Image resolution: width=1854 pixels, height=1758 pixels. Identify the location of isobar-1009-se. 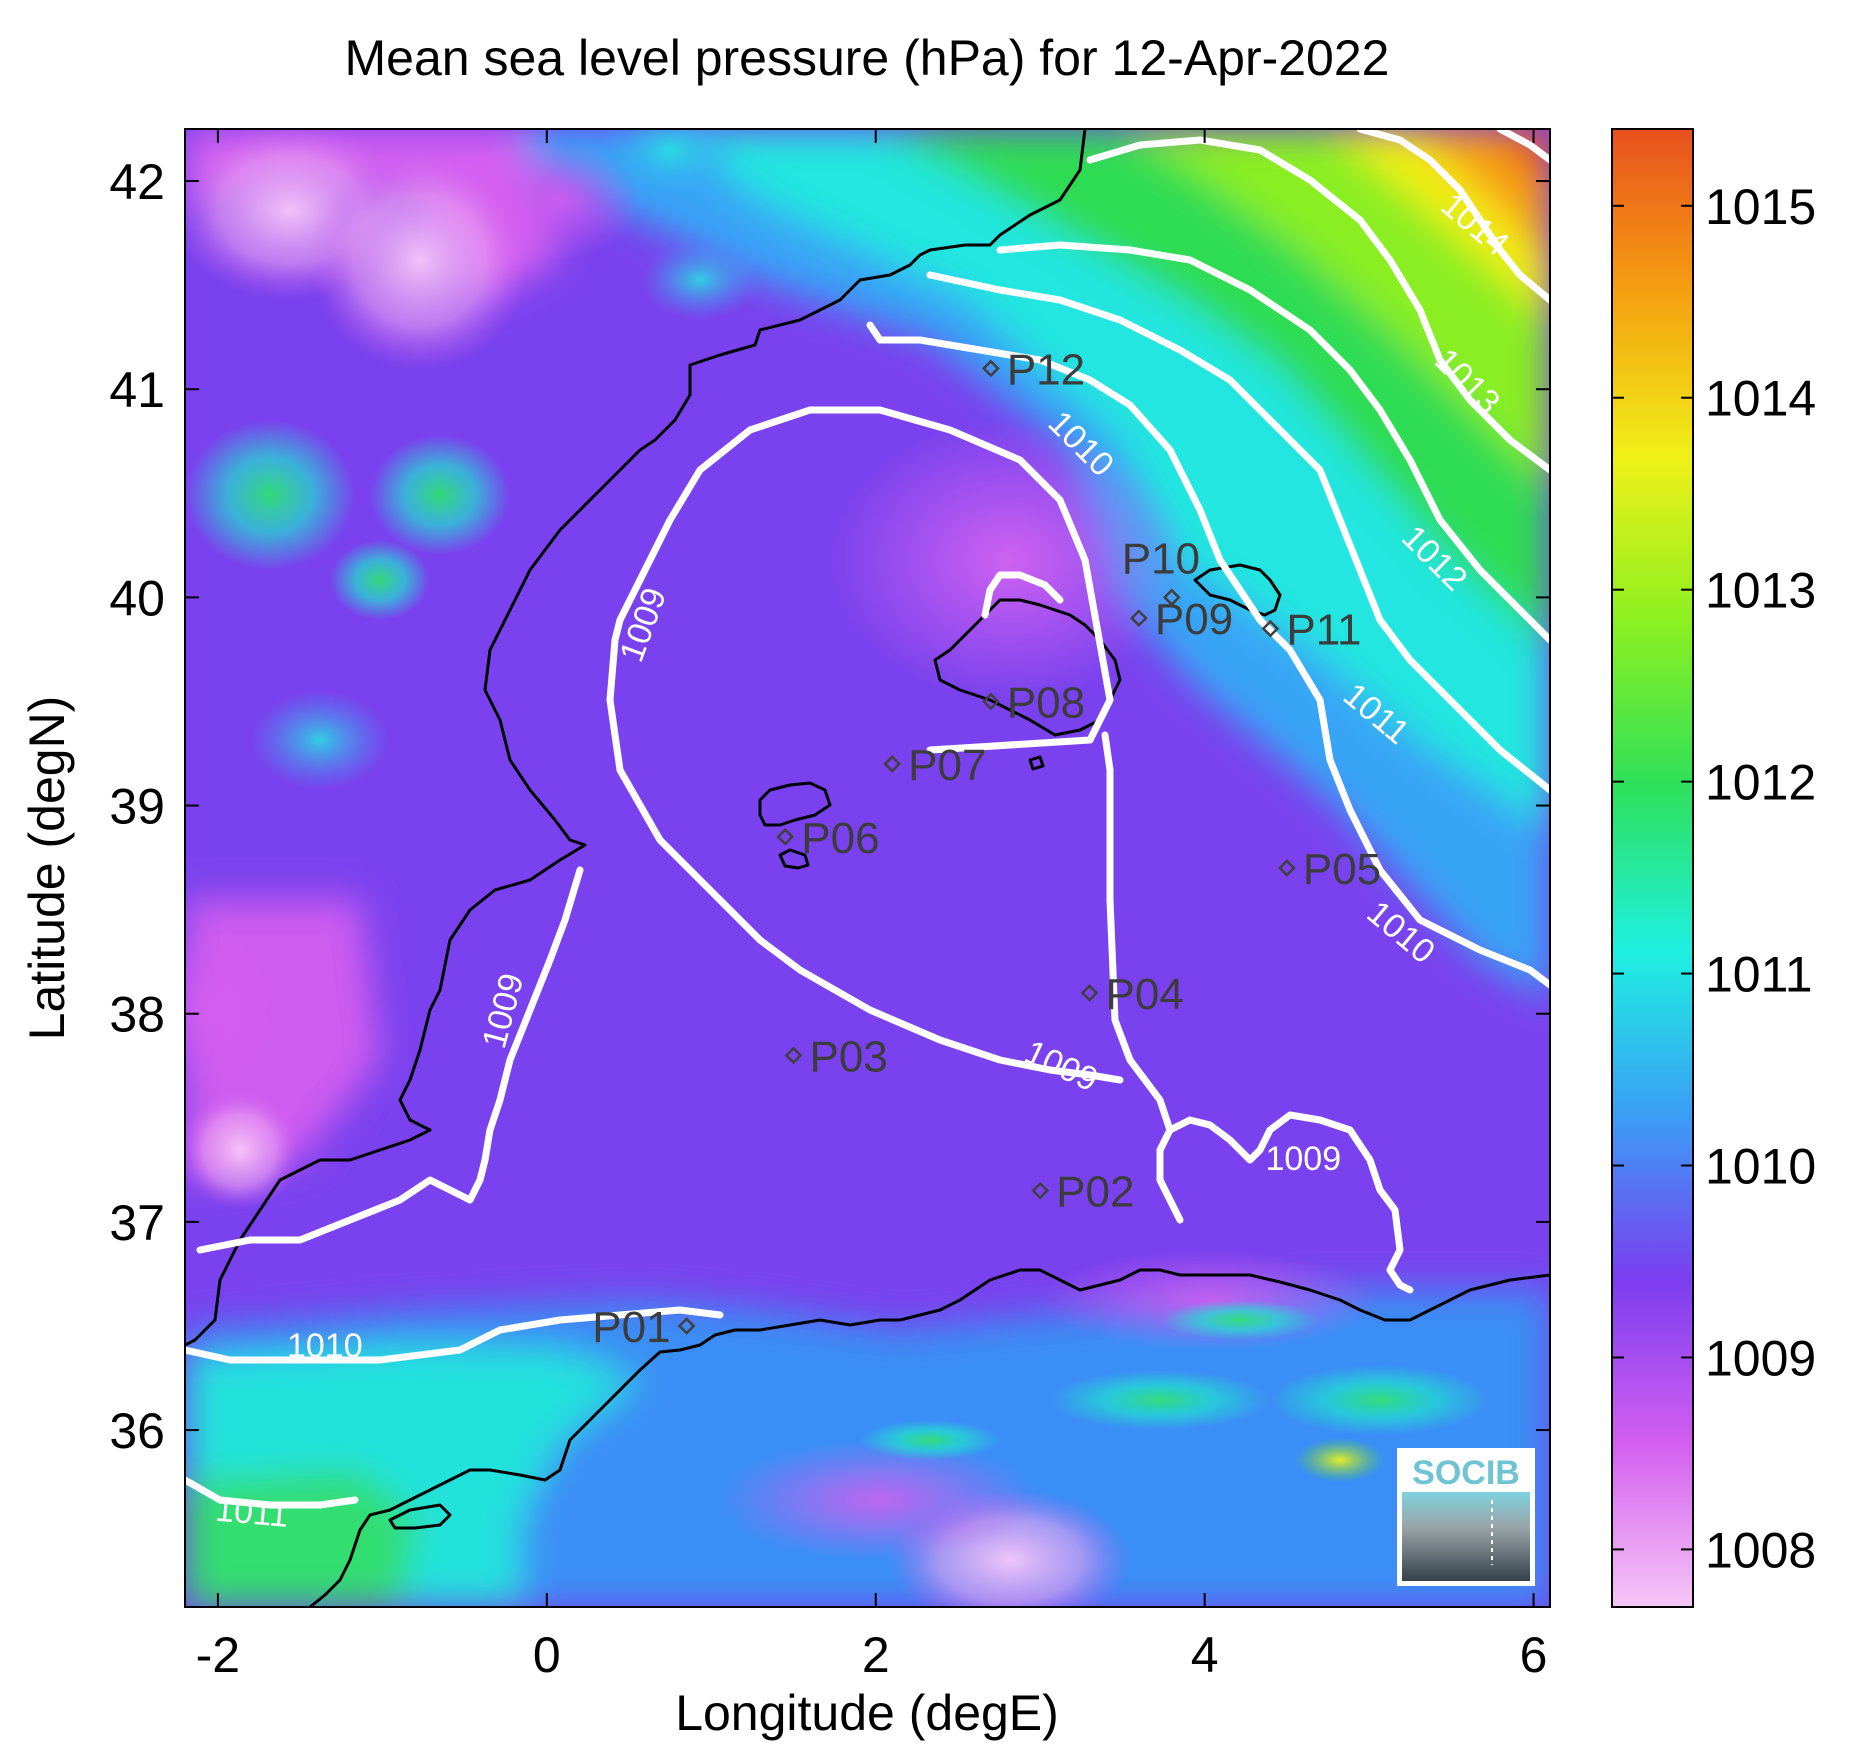
(1290, 1202).